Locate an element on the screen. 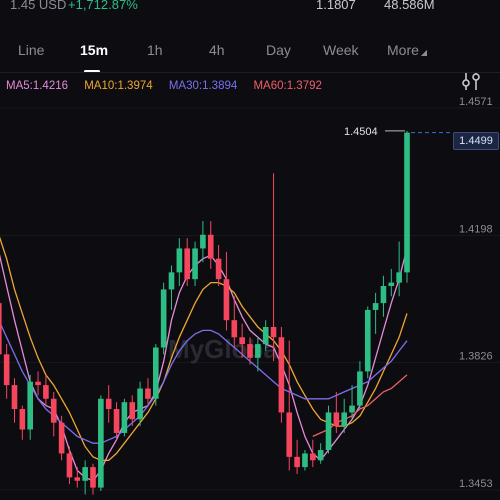 The height and width of the screenshot is (500, 500). tab-day: Day is located at coordinates (278, 50).